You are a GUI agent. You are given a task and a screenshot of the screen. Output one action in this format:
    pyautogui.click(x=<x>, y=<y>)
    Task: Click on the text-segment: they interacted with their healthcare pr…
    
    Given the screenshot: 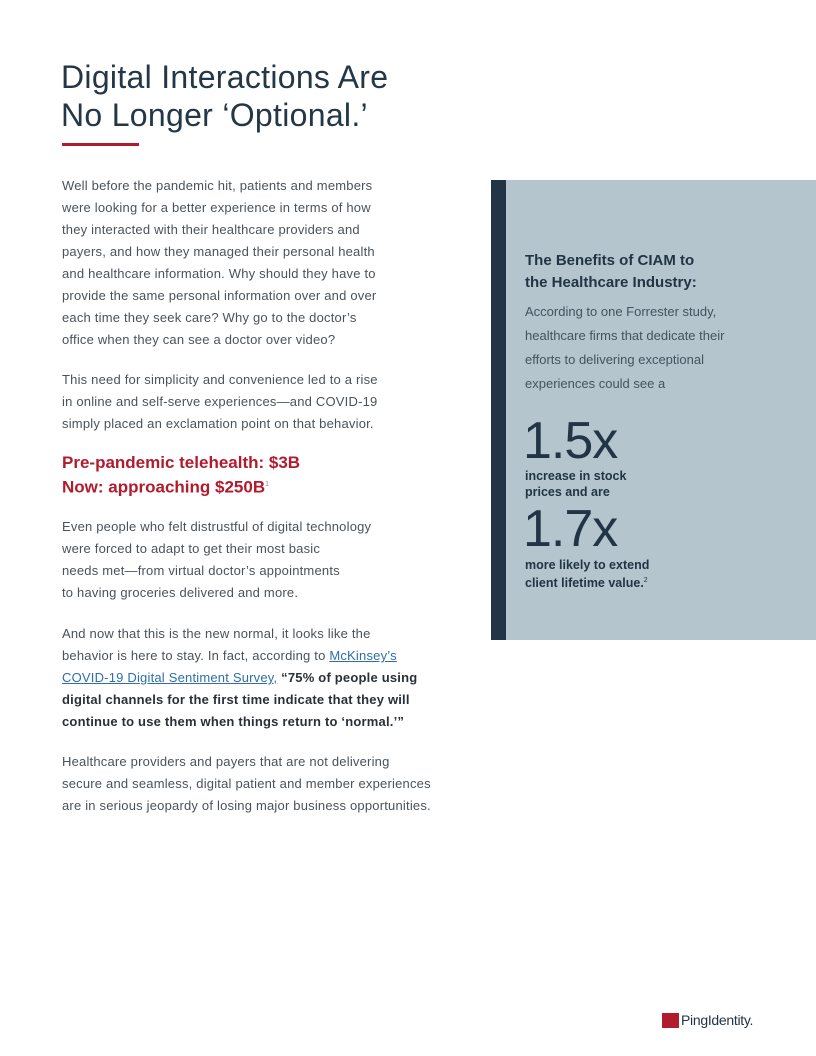 What is the action you would take?
    pyautogui.click(x=211, y=229)
    